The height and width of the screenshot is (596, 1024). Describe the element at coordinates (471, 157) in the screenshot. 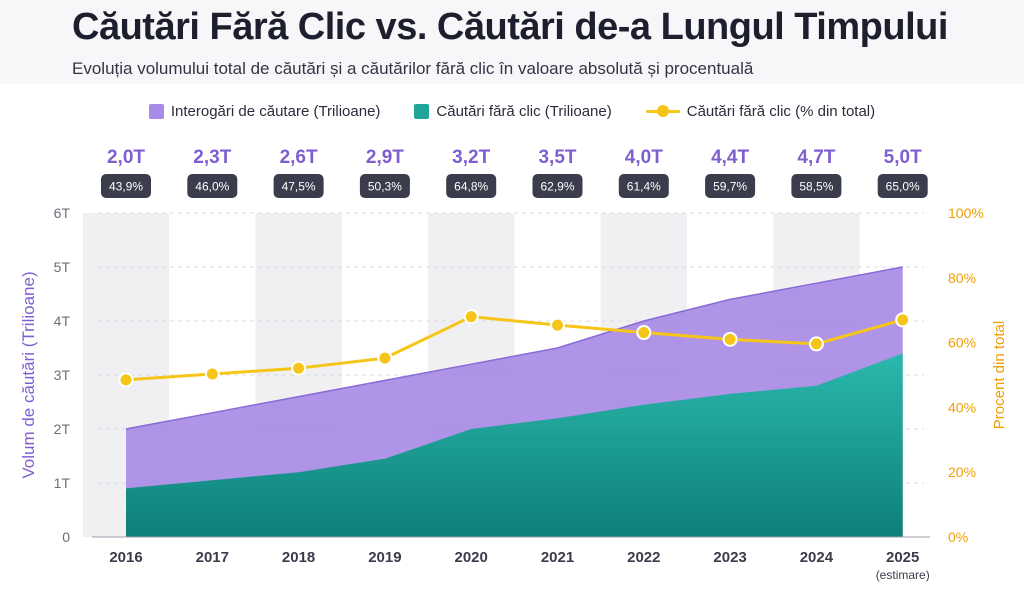

I see `total-value-label-2020: 3,2T` at that location.